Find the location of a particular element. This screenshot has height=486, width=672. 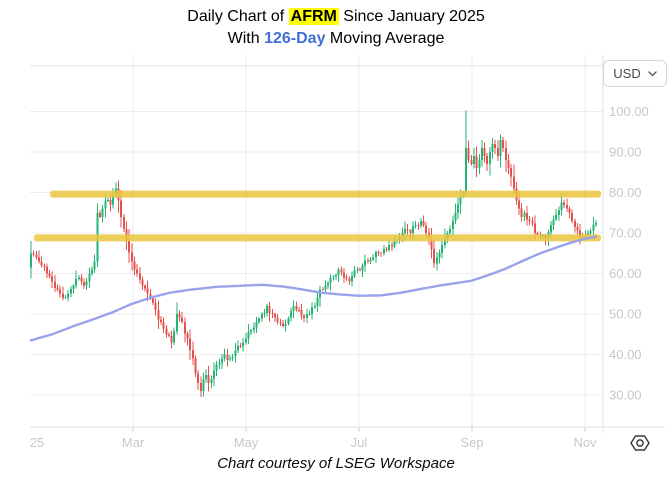

y-axis-label: 50.00 is located at coordinates (625, 314).